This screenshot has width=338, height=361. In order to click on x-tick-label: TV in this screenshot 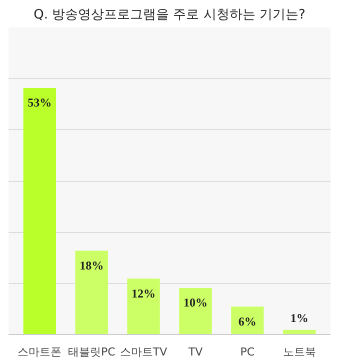, I will do `click(195, 352)`.